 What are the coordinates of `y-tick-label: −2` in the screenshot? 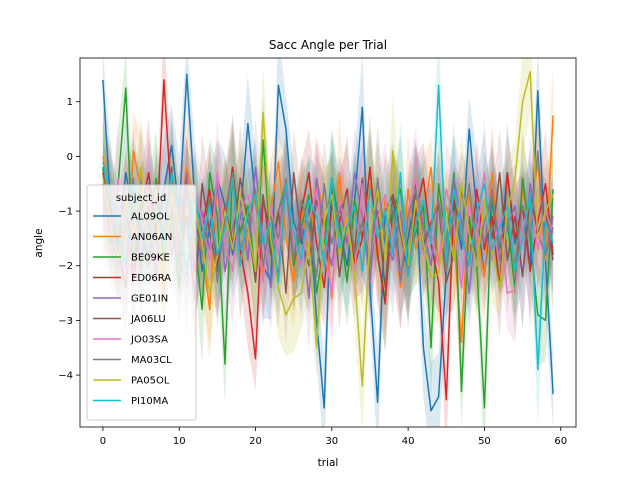 It's located at (65, 266).